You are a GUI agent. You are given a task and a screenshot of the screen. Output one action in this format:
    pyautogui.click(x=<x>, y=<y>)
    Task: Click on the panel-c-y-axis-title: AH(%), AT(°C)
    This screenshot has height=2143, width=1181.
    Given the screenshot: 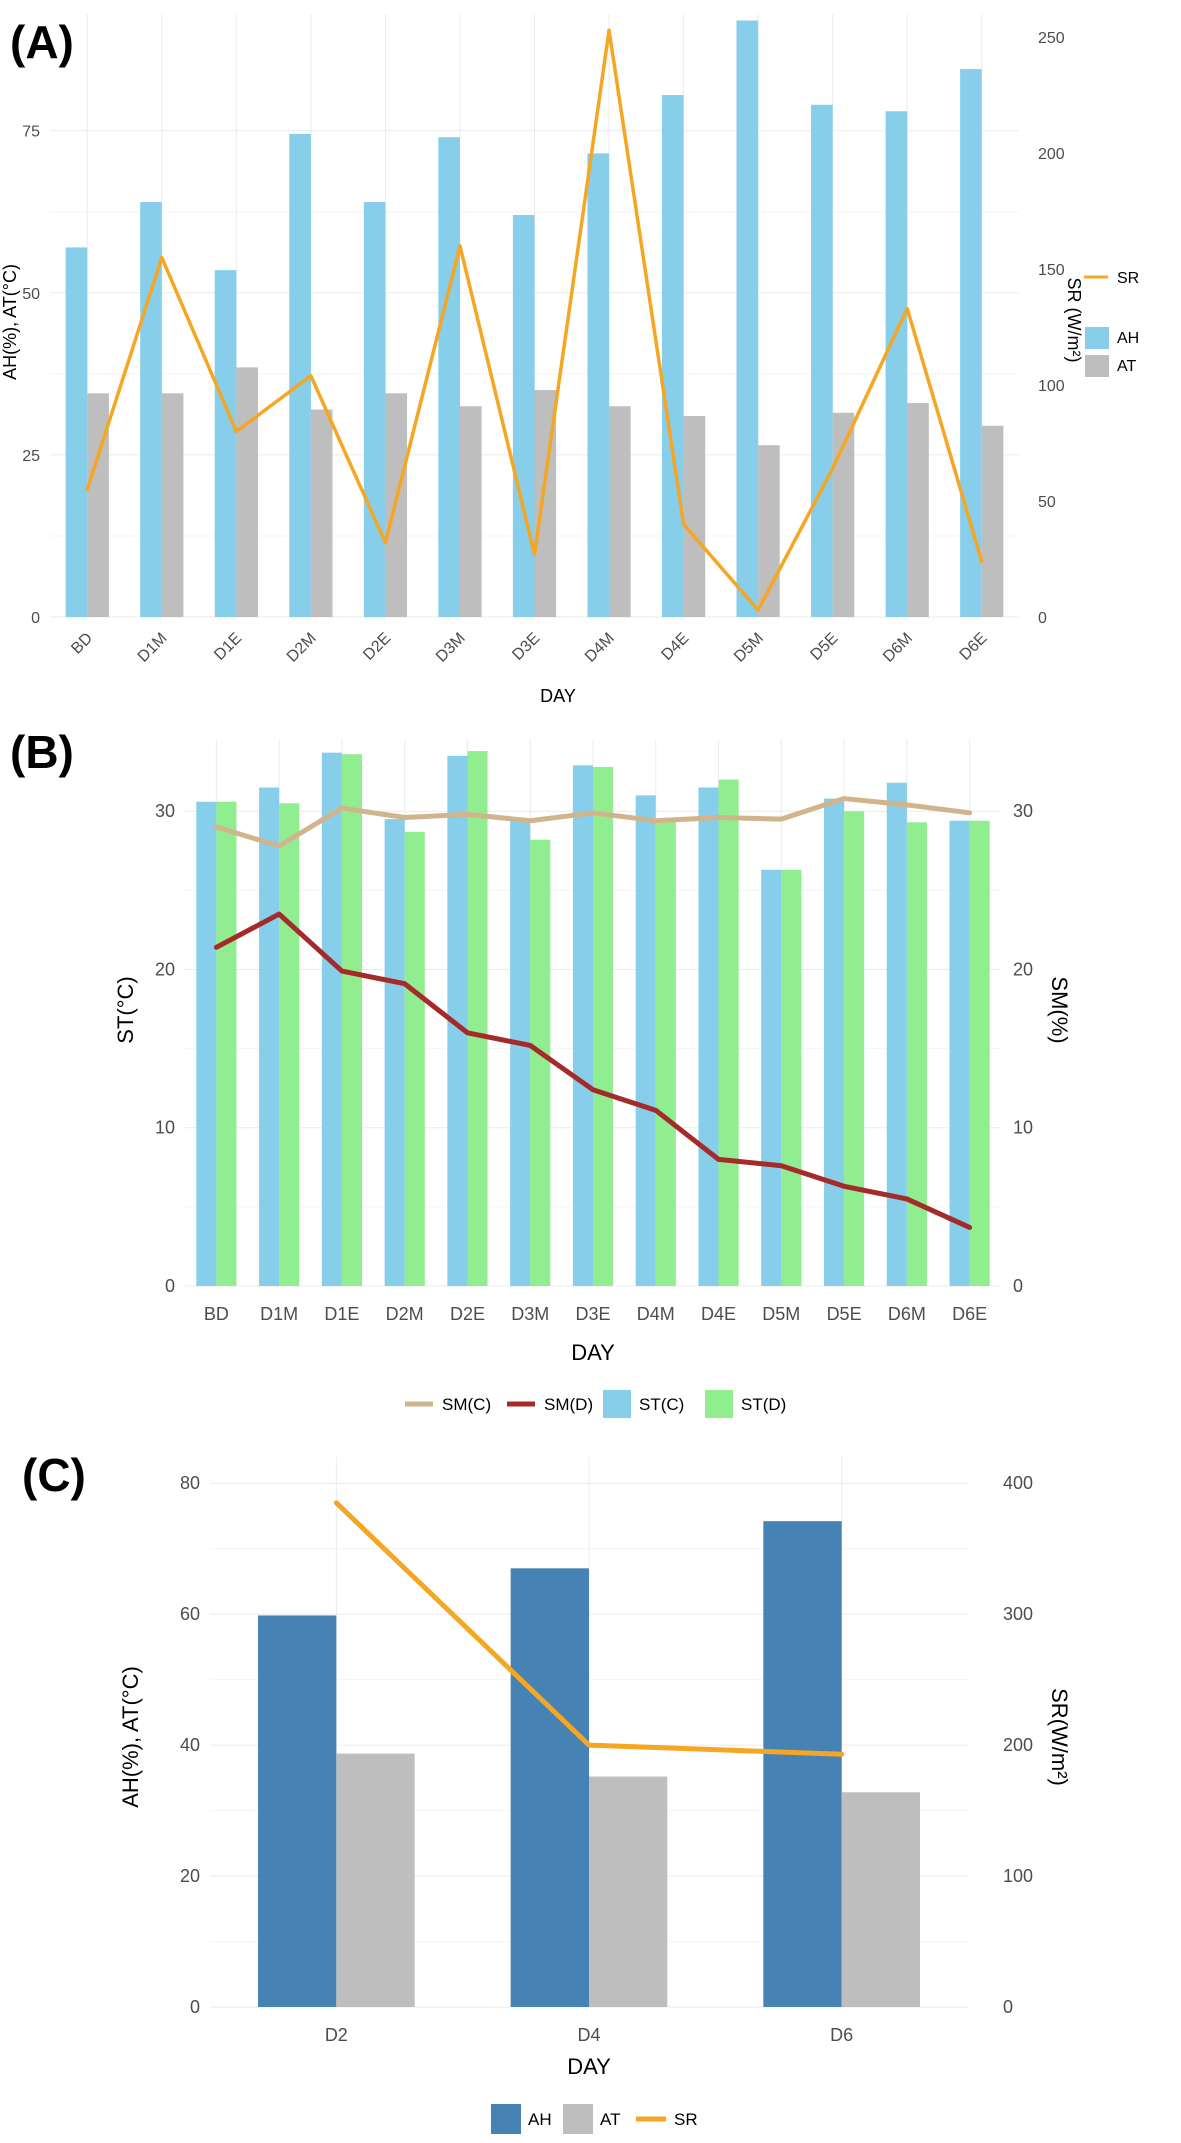 What is the action you would take?
    pyautogui.click(x=130, y=1737)
    